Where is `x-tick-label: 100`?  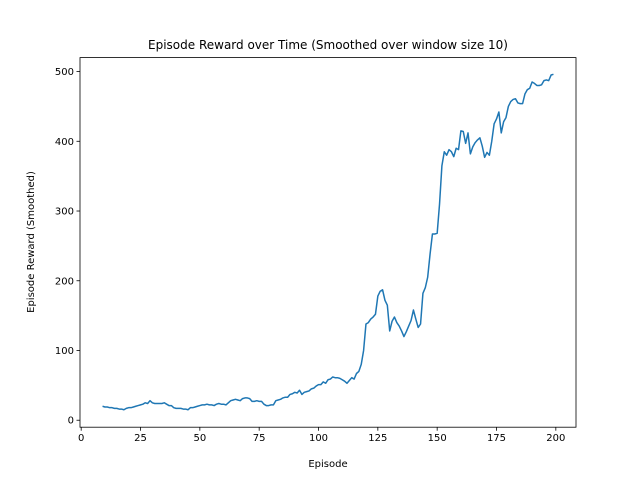
x-tick-label: 100 is located at coordinates (318, 438).